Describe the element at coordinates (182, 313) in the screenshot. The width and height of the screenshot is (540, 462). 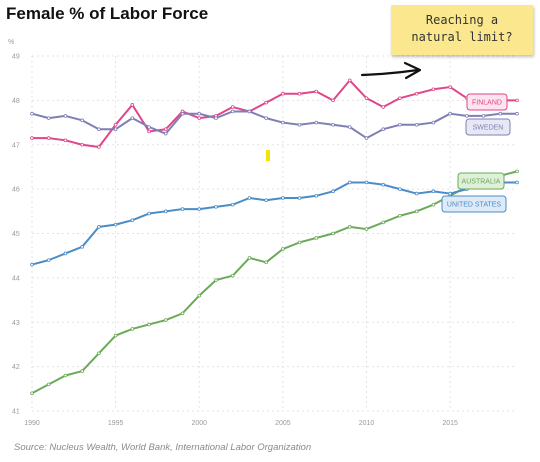
I see `point-australia-1999` at that location.